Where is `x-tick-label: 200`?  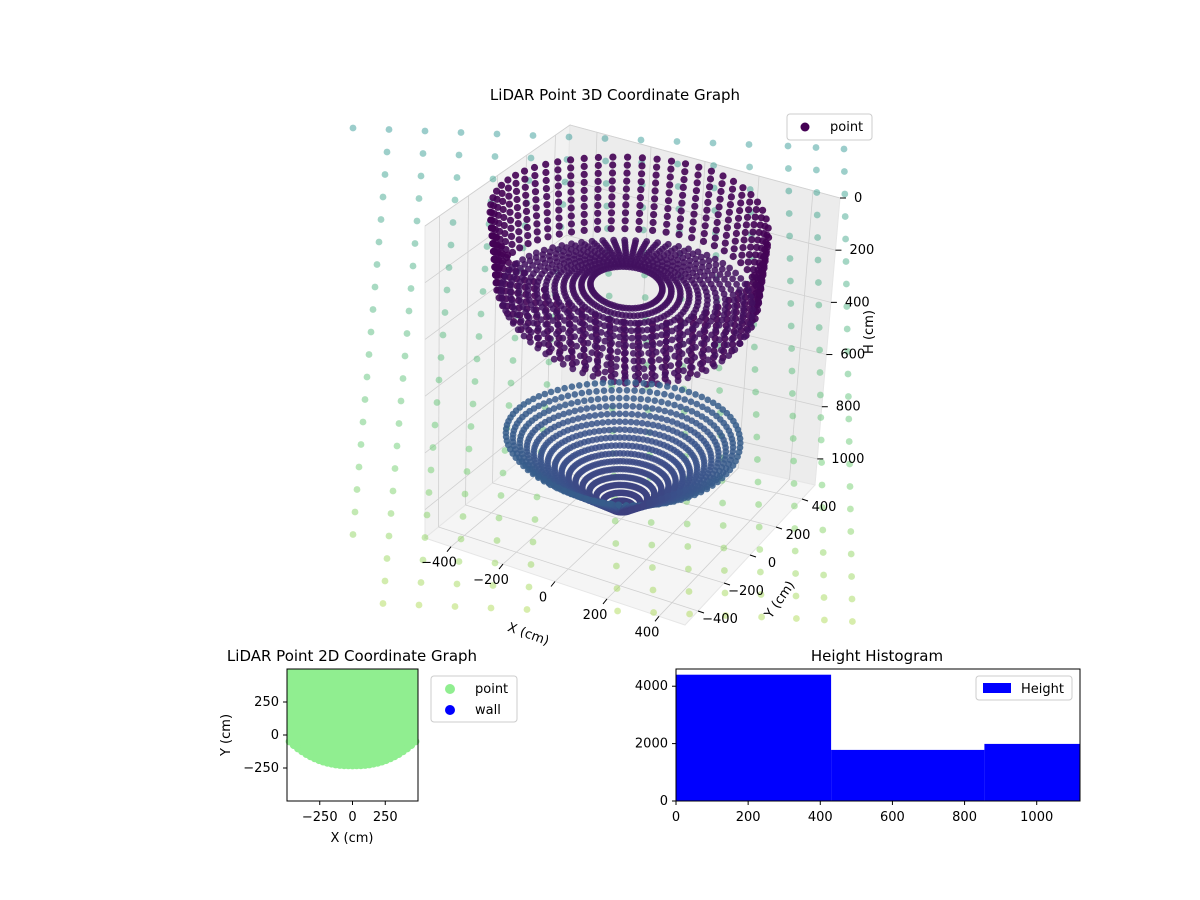
x-tick-label: 200 is located at coordinates (595, 615).